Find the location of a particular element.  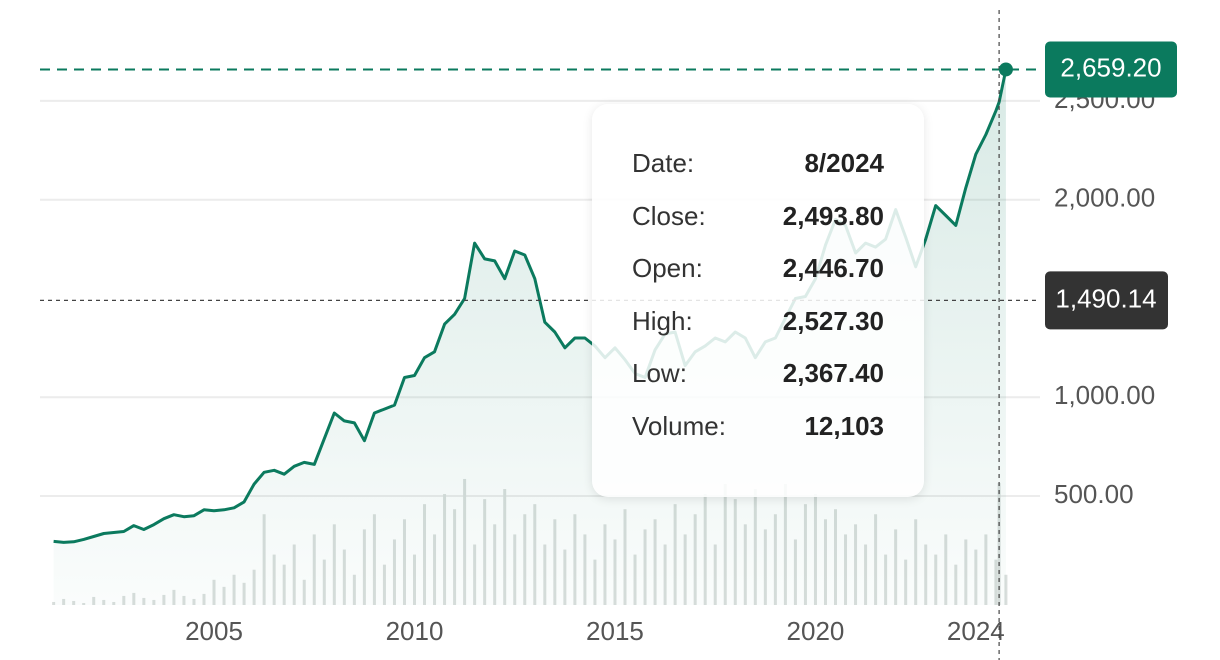

last-price-badge is located at coordinates (1111, 69).